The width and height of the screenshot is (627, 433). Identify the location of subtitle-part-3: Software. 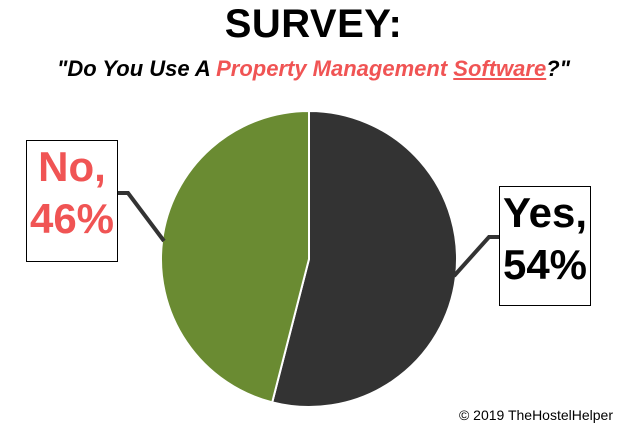
(500, 68).